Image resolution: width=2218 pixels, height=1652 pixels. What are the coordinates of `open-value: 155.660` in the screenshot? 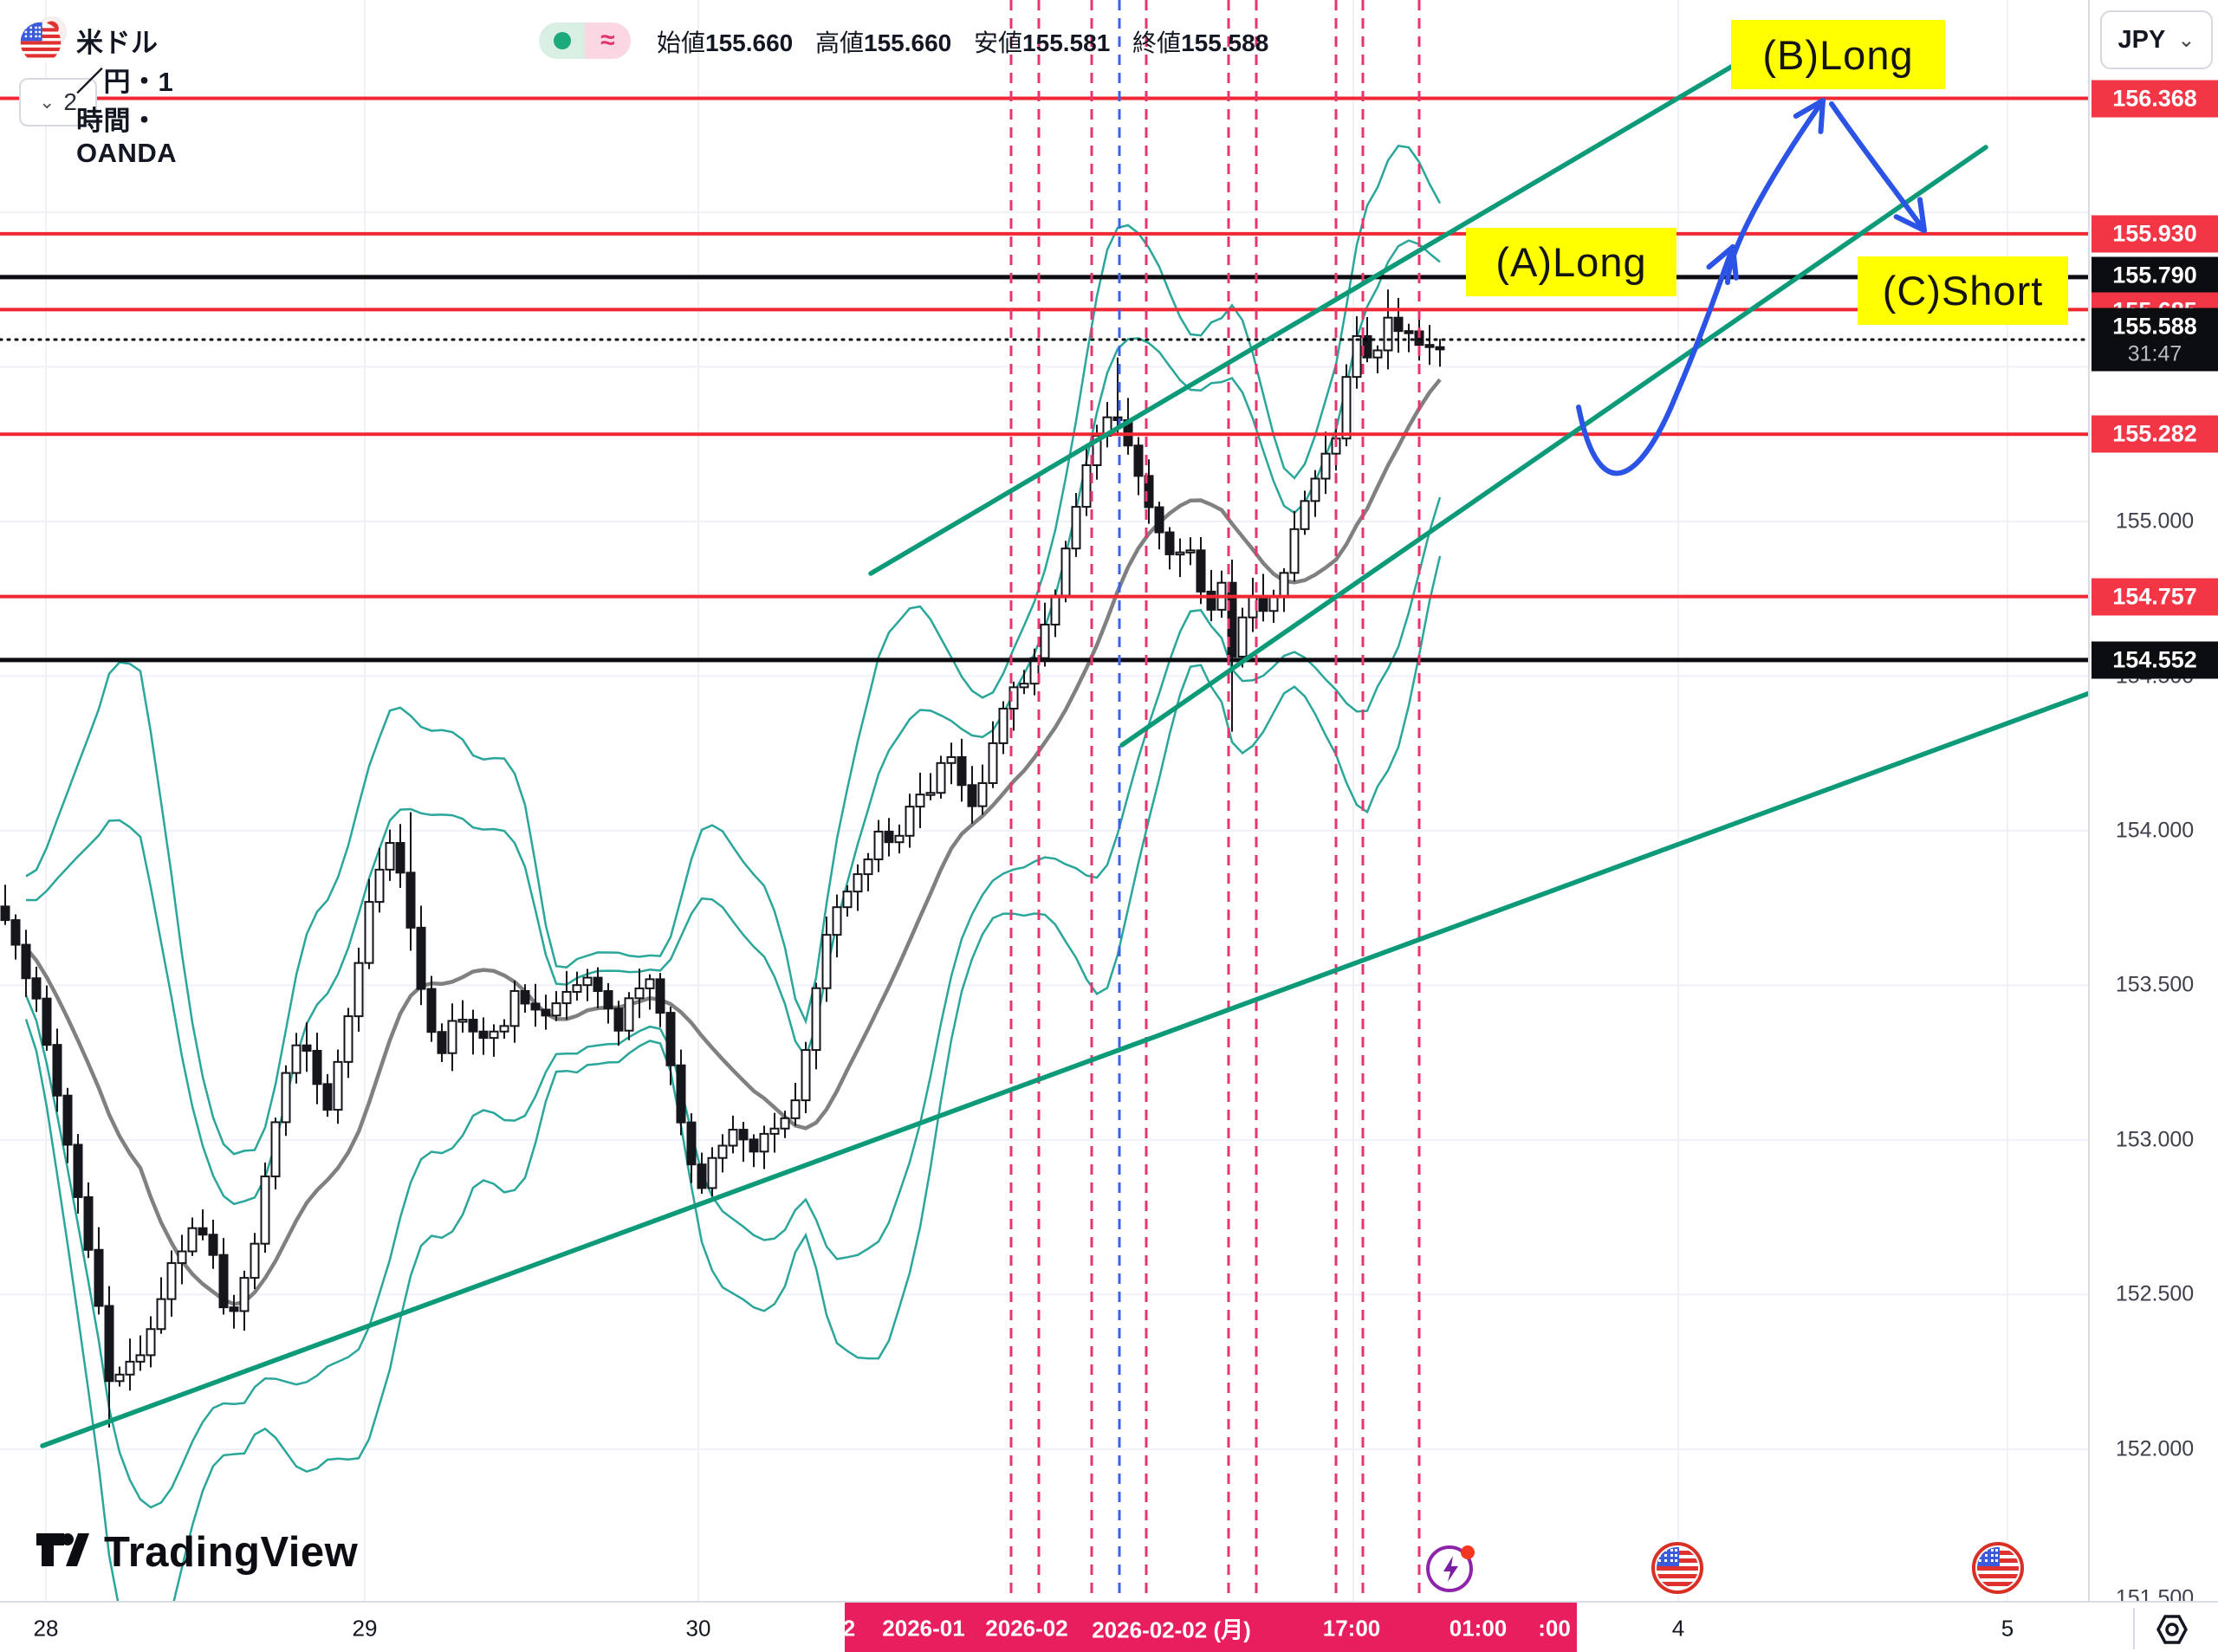 It's located at (749, 42).